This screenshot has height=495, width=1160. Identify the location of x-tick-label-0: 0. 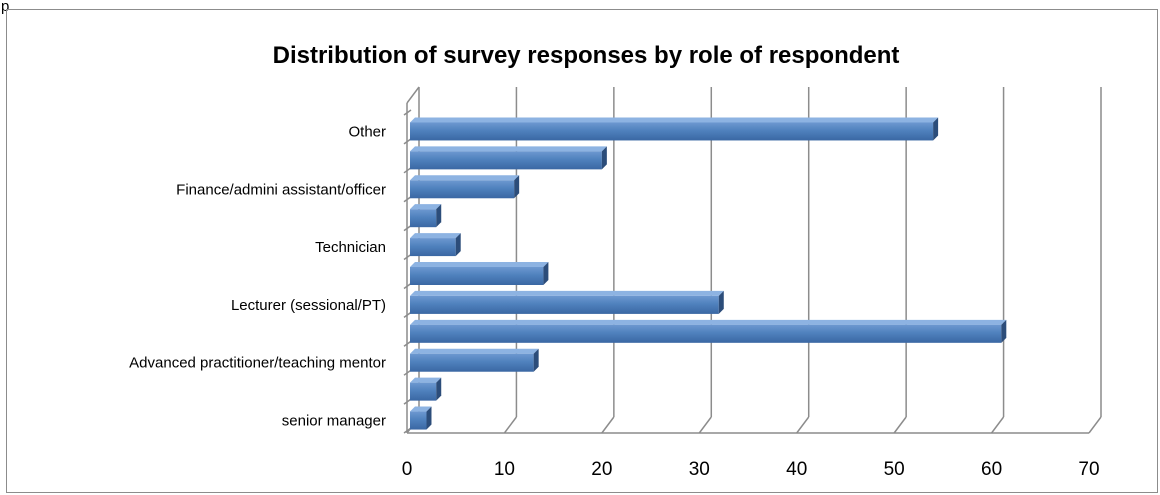
(407, 469).